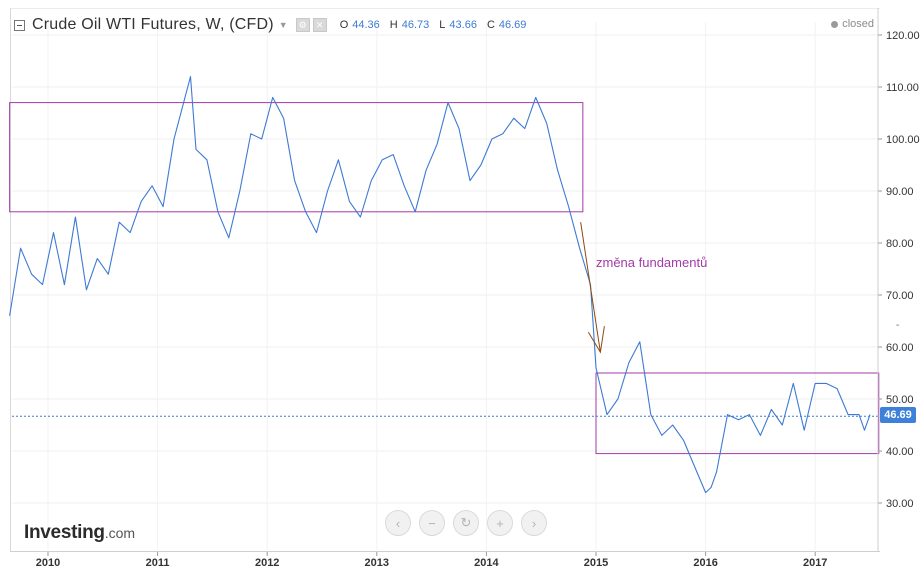 This screenshot has height=570, width=920. Describe the element at coordinates (534, 523) in the screenshot. I see `scroll-right-button: ›` at that location.